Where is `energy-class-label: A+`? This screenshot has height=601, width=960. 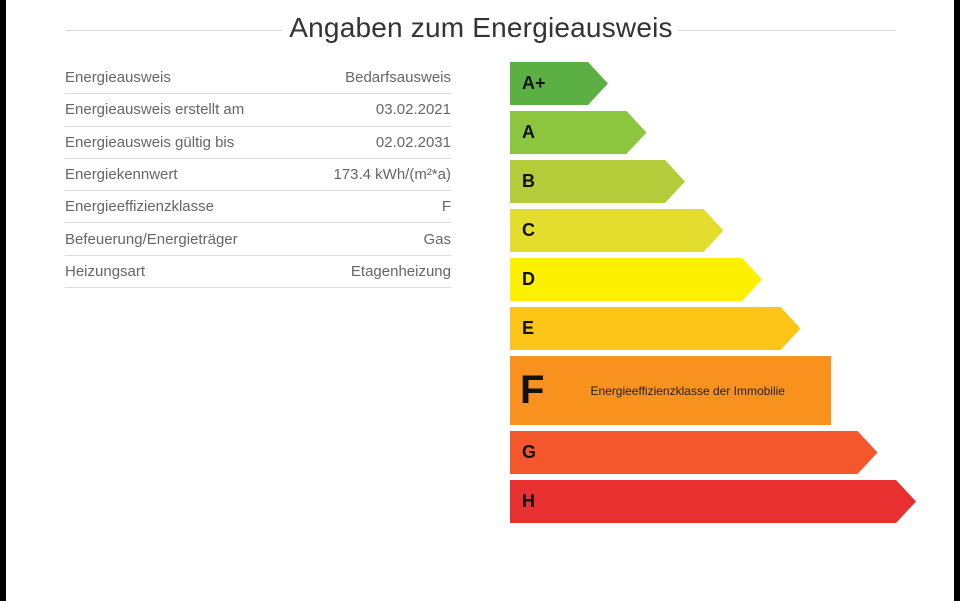 energy-class-label: A+ is located at coordinates (534, 83).